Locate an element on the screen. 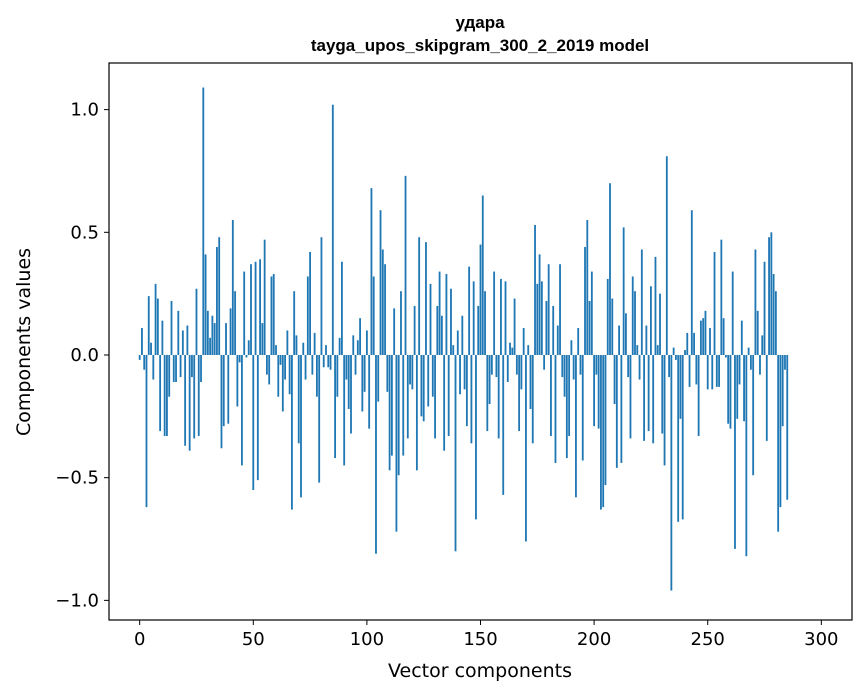 Image resolution: width=867 pixels, height=696 pixels. x-axis-label: Vector components is located at coordinates (480, 671).